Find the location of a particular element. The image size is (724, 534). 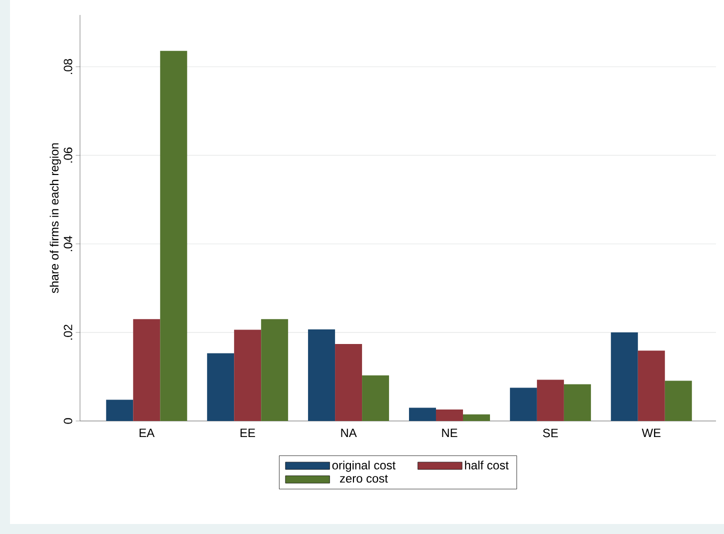

x-tick-label: EA is located at coordinates (147, 432).